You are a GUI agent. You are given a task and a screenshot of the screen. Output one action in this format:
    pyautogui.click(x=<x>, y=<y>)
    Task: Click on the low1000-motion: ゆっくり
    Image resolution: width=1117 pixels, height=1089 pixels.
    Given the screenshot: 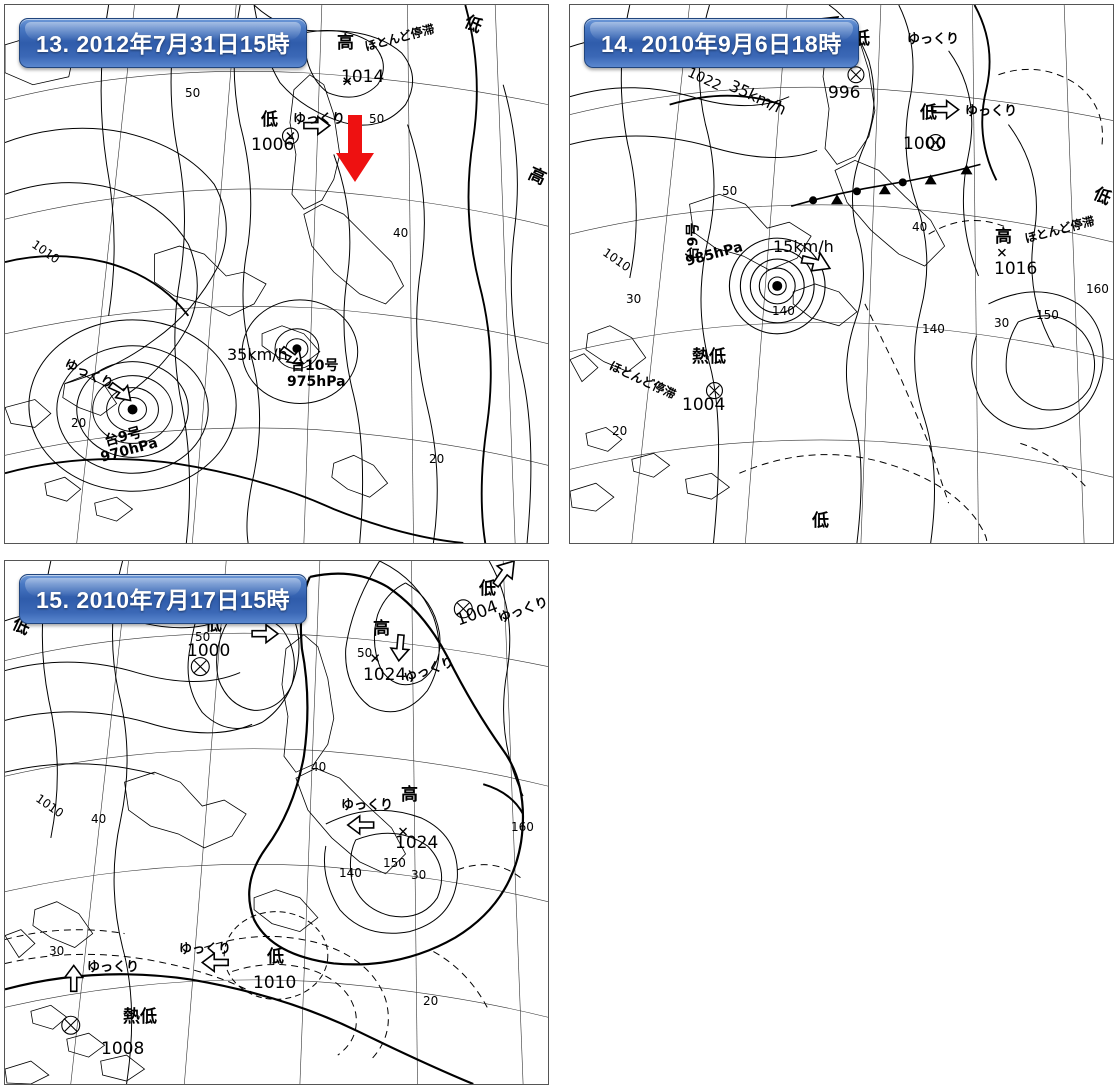 What is the action you would take?
    pyautogui.click(x=991, y=111)
    